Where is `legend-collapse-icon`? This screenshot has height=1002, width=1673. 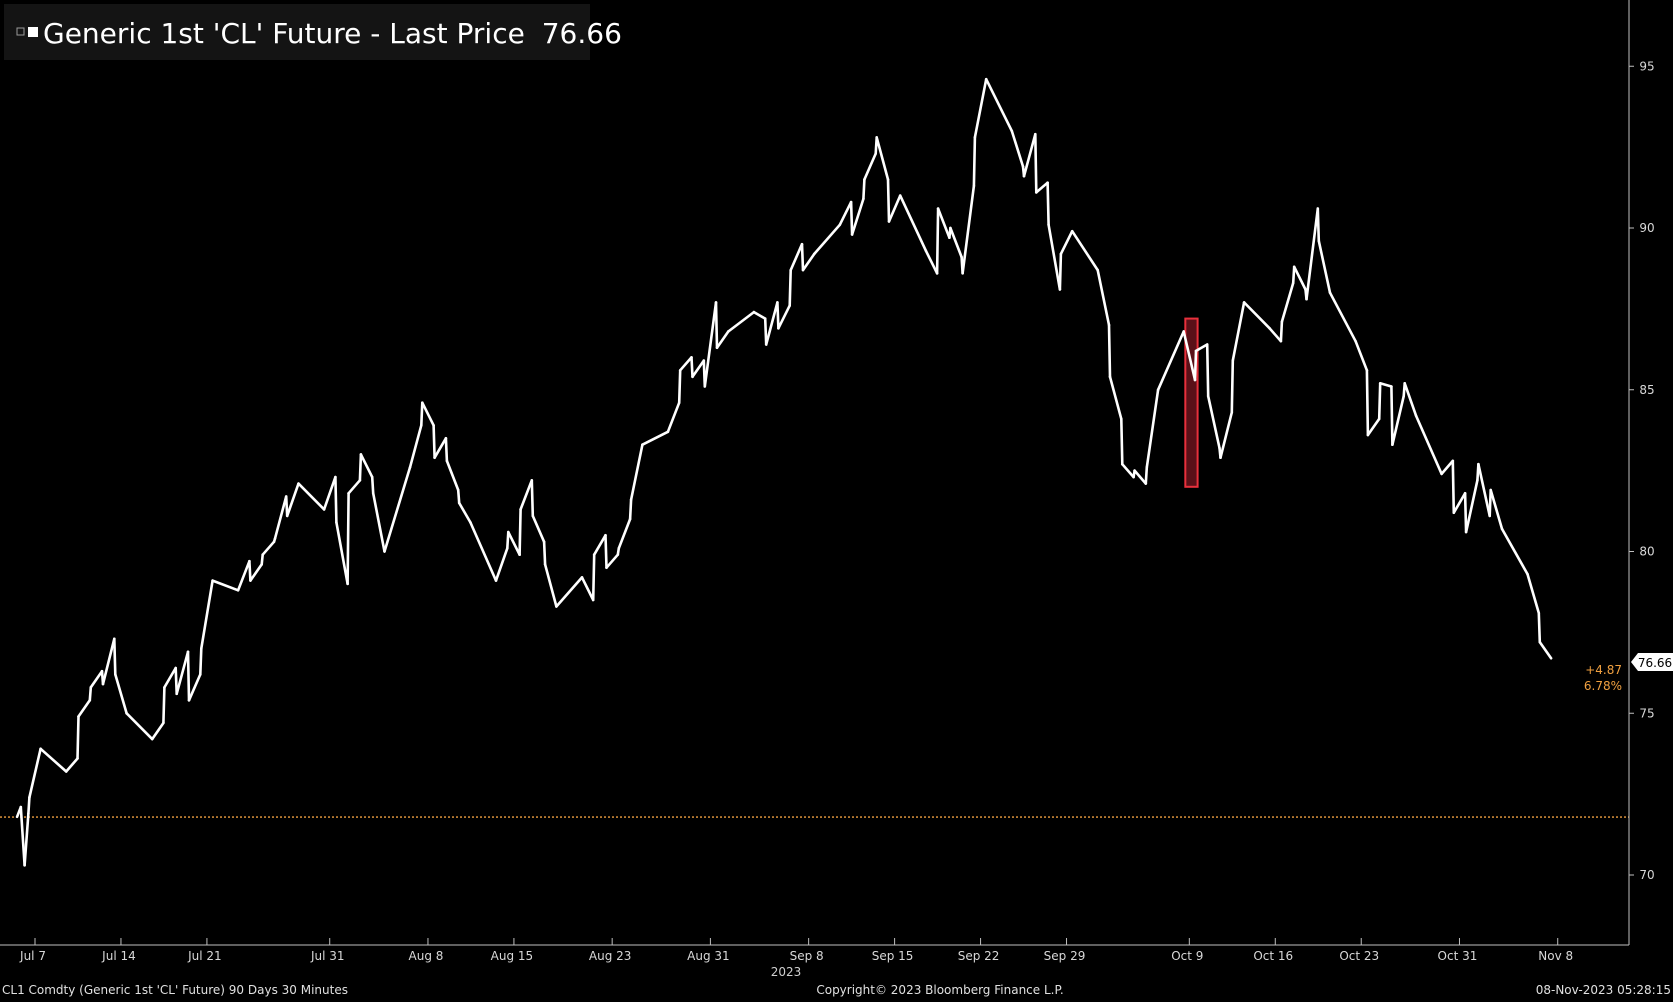 legend-collapse-icon is located at coordinates (20, 31).